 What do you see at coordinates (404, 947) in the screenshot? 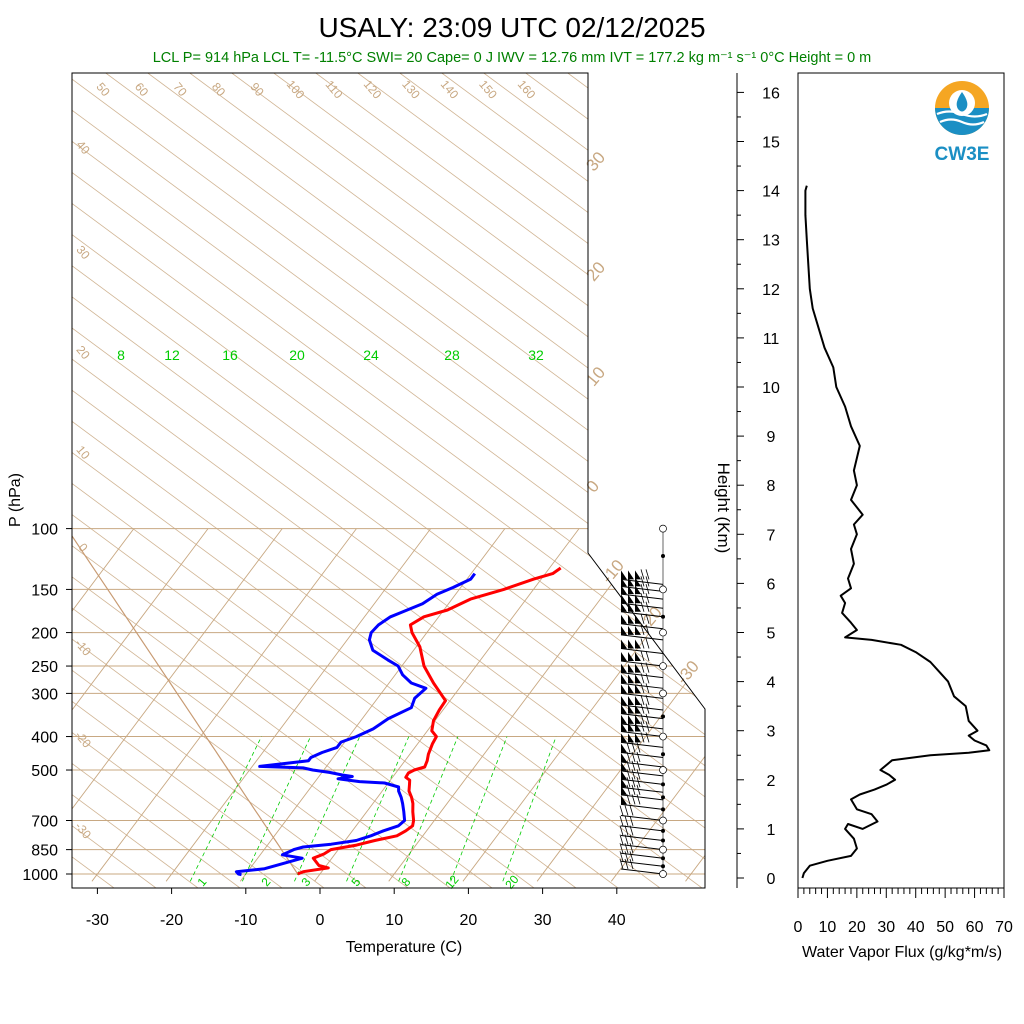
I see `x-axis-title: Temperature (C)` at bounding box center [404, 947].